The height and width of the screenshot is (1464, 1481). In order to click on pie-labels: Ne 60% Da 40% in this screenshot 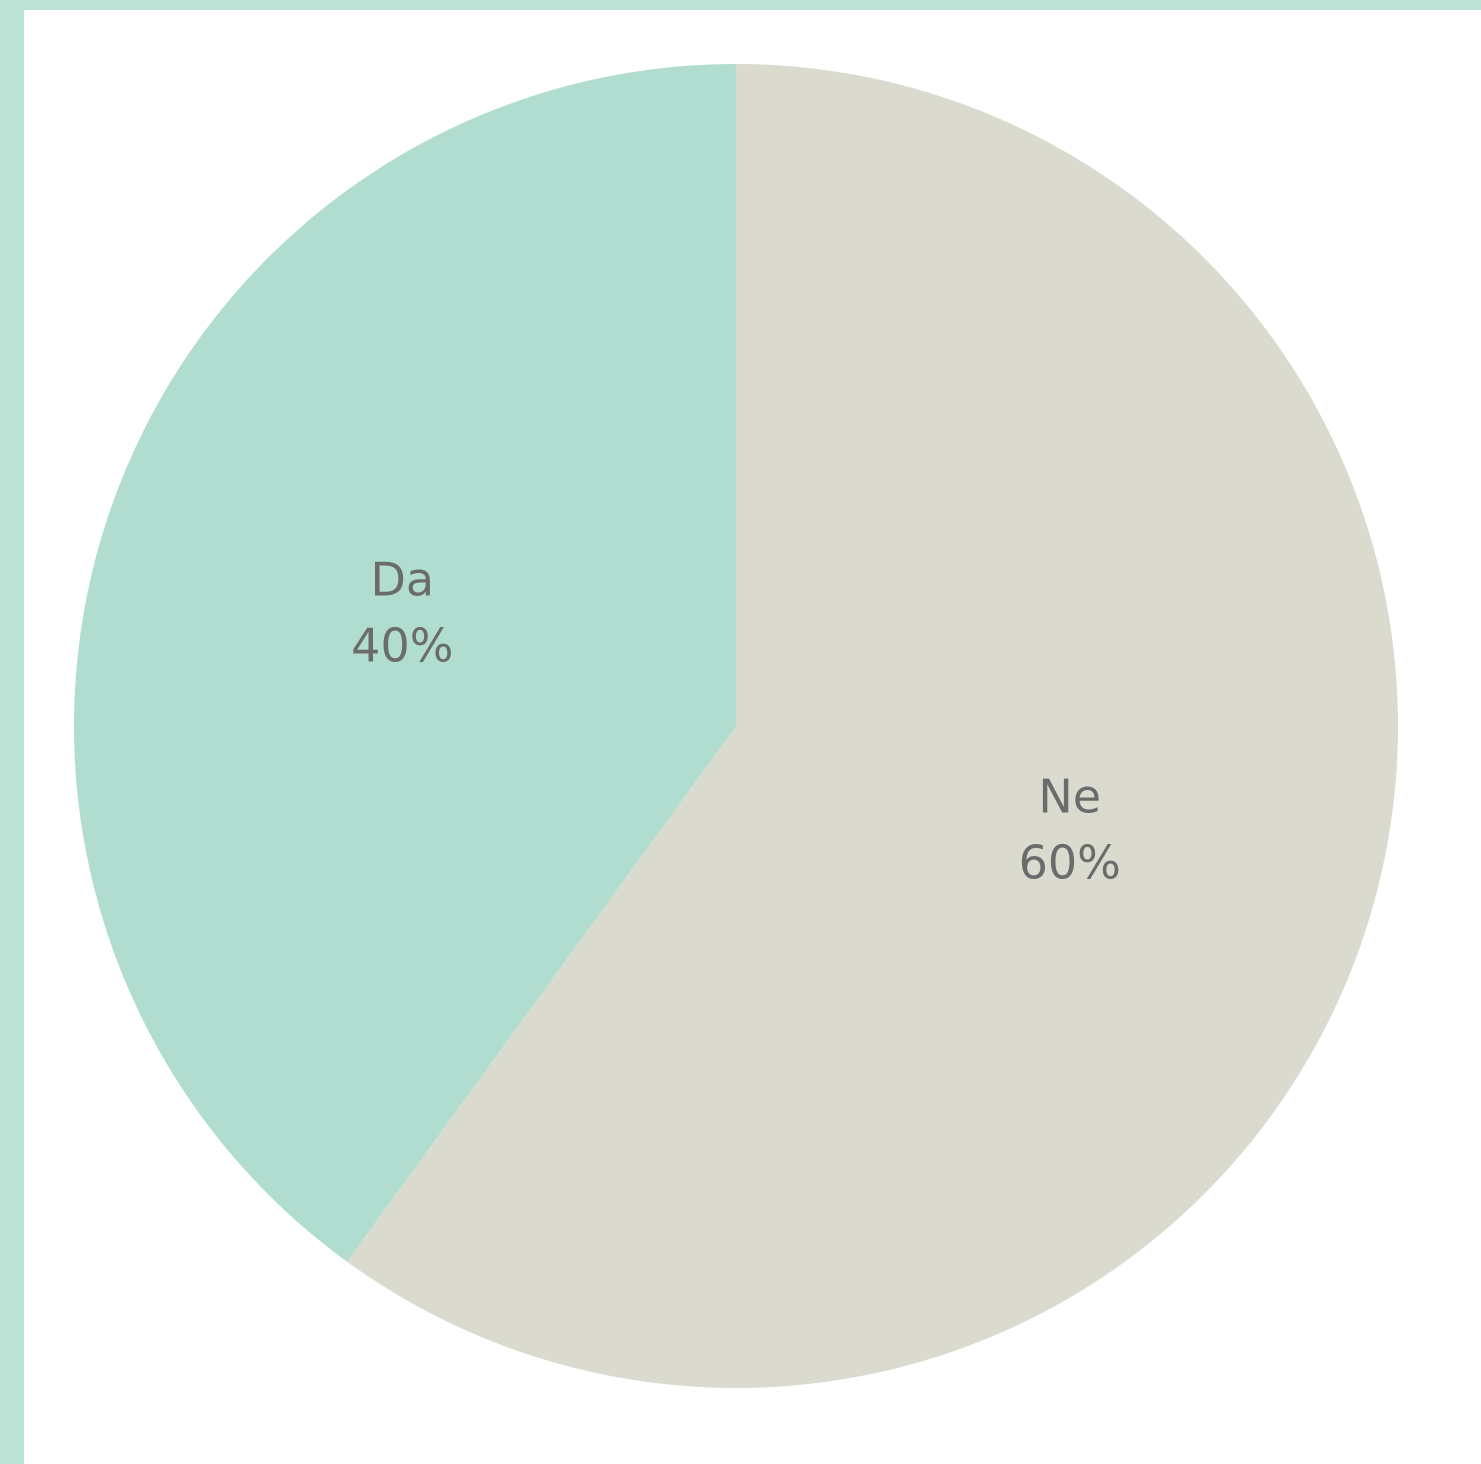, I will do `click(736, 721)`.